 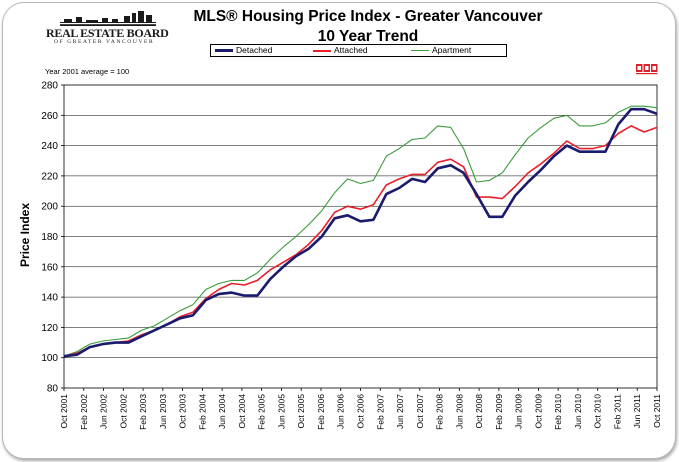 I want to click on x-tick-label: Jun 2005, so click(x=281, y=411).